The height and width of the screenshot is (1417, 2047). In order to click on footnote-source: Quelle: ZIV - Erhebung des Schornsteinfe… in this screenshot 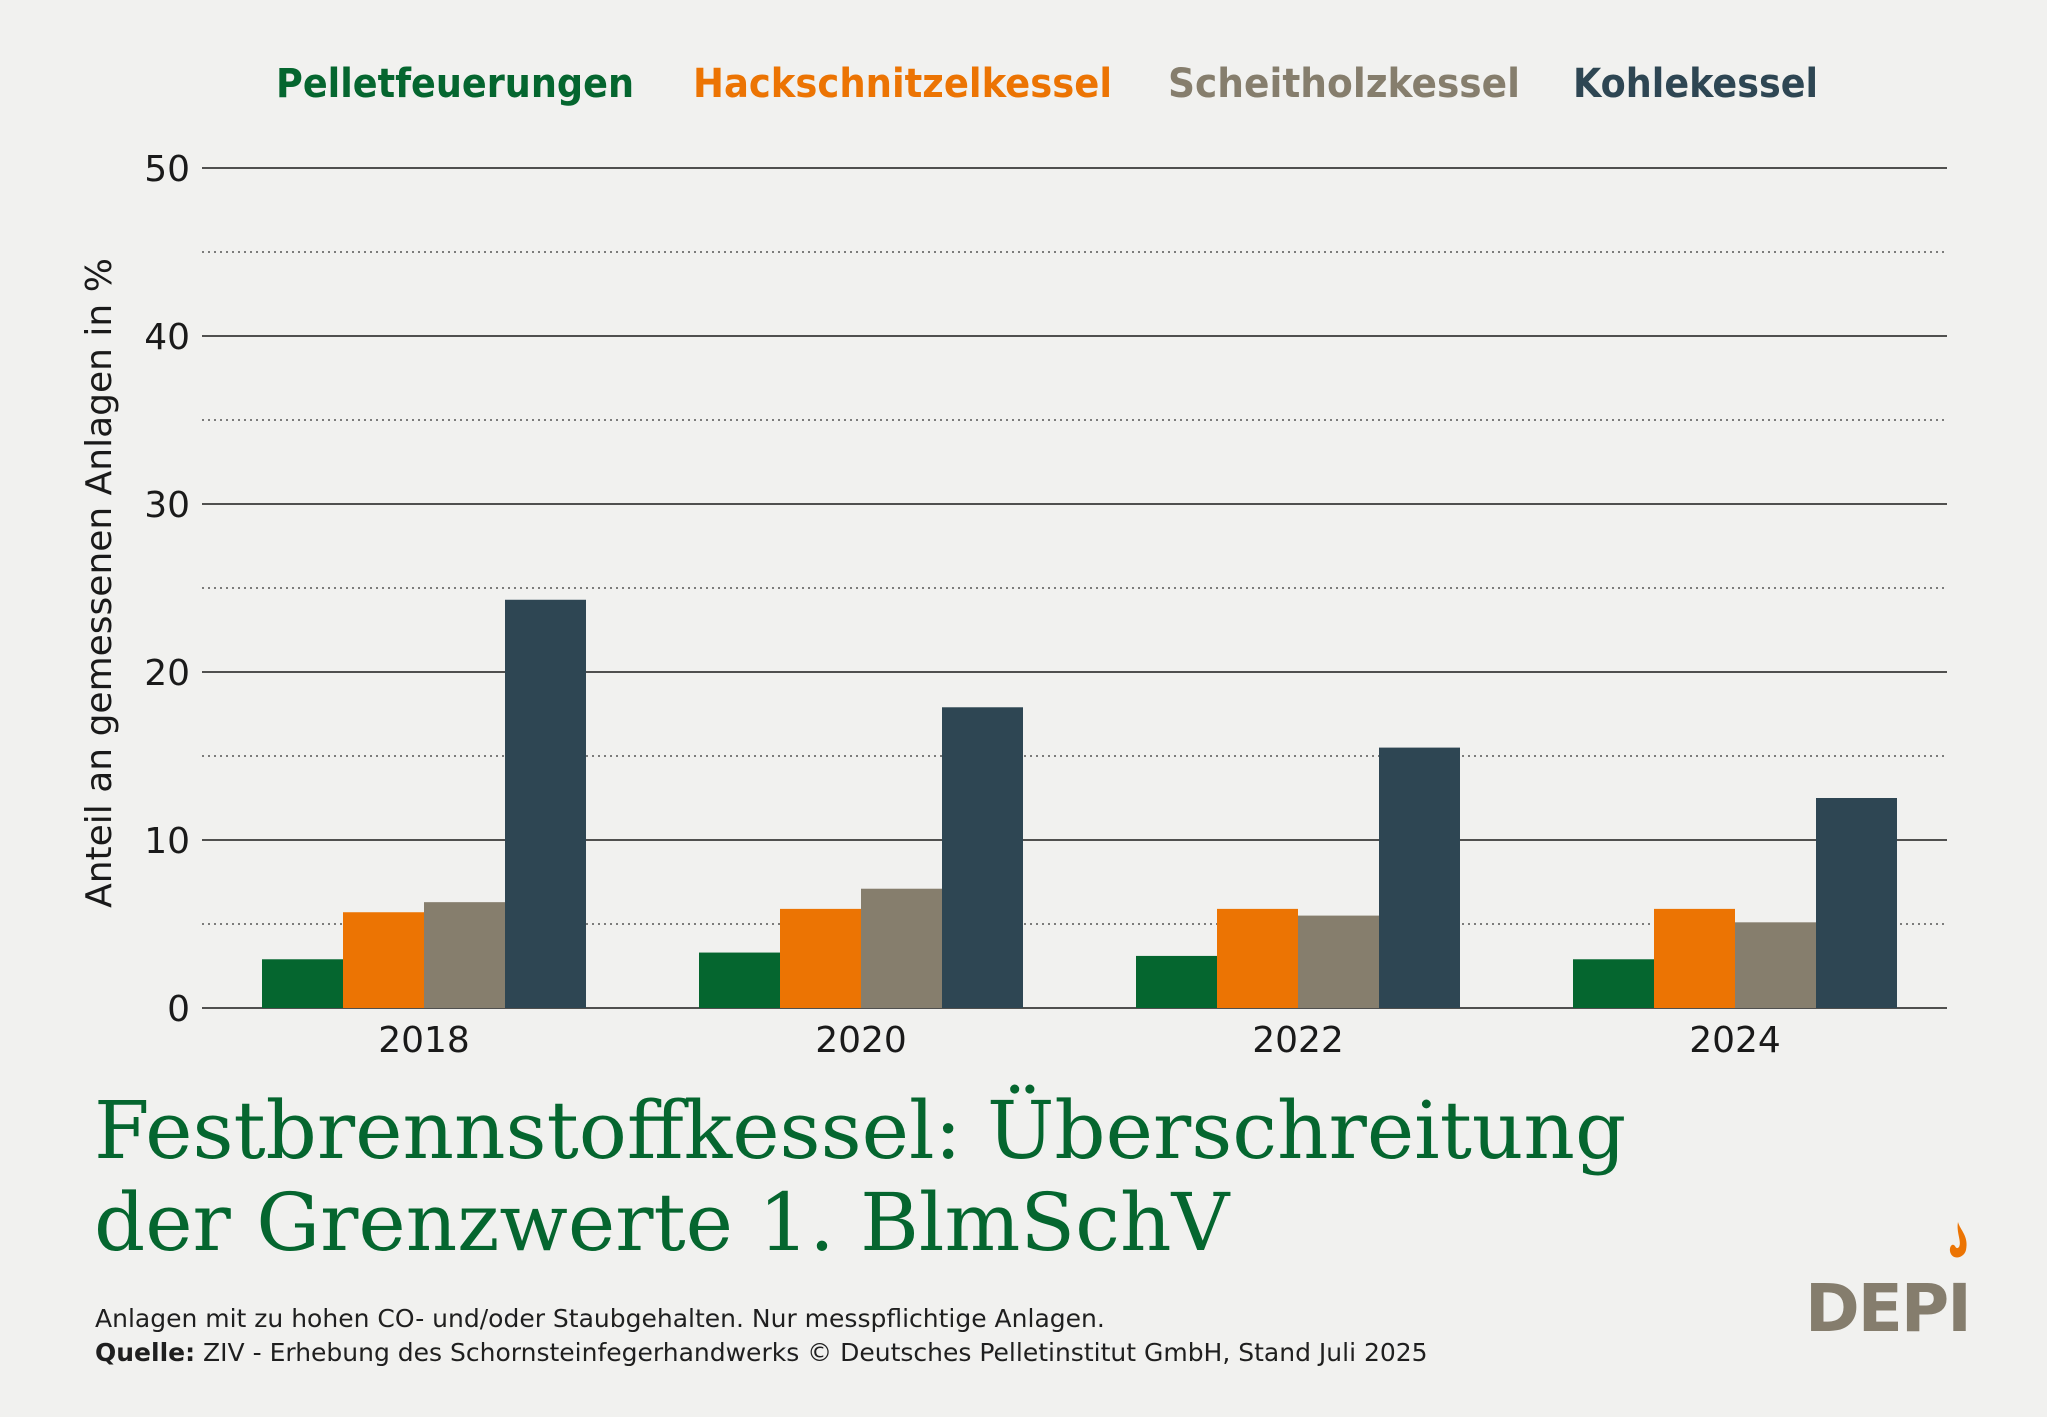, I will do `click(761, 1353)`.